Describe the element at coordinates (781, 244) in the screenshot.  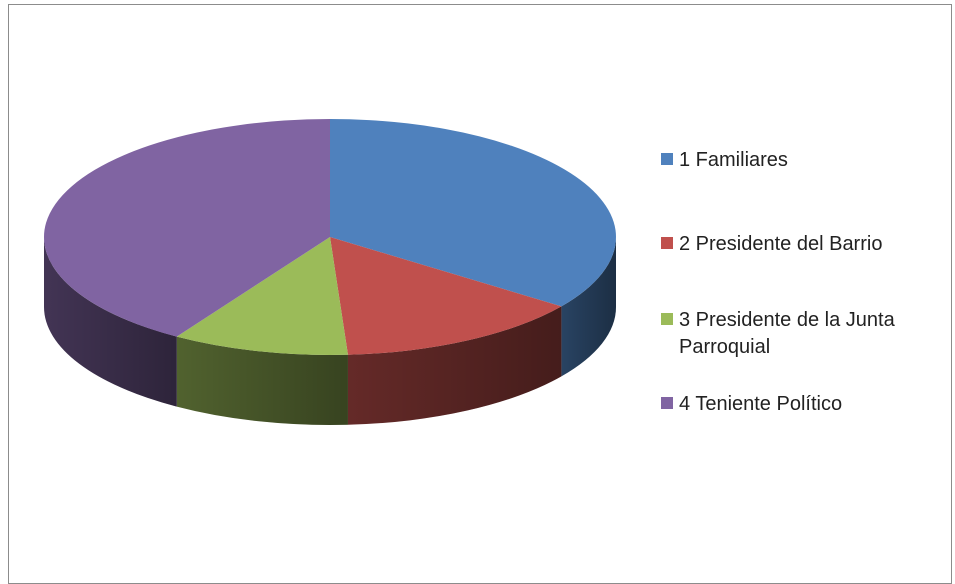
I see `legend-label: 2 Presidente del Barrio` at that location.